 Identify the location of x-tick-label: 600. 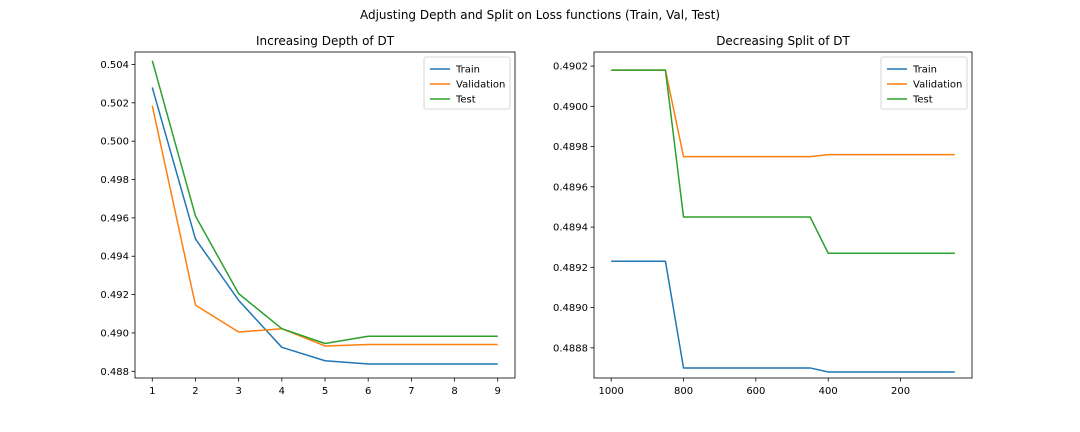
(755, 391).